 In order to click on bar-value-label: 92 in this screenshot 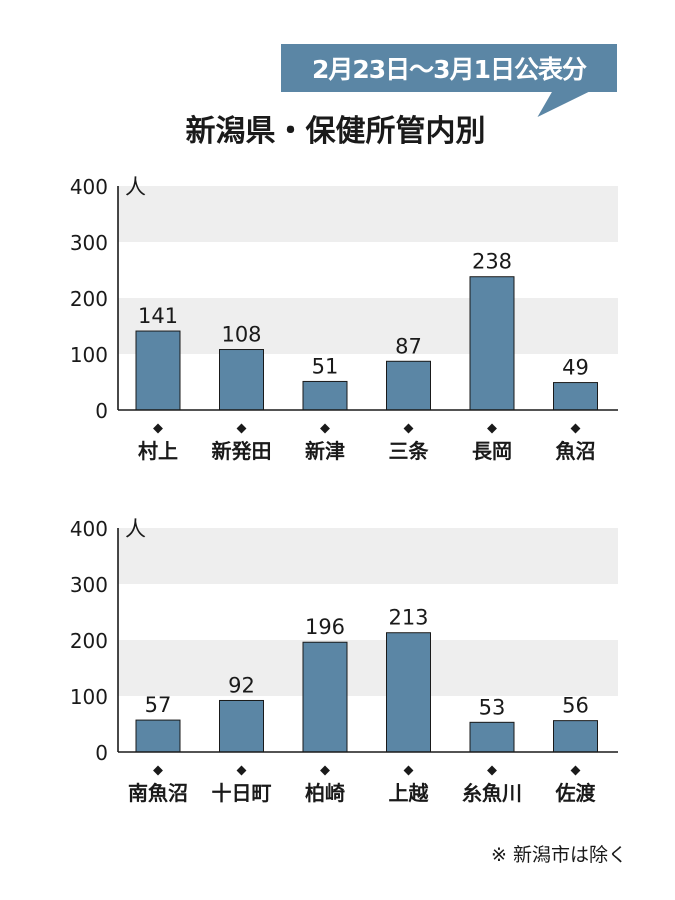, I will do `click(241, 685)`.